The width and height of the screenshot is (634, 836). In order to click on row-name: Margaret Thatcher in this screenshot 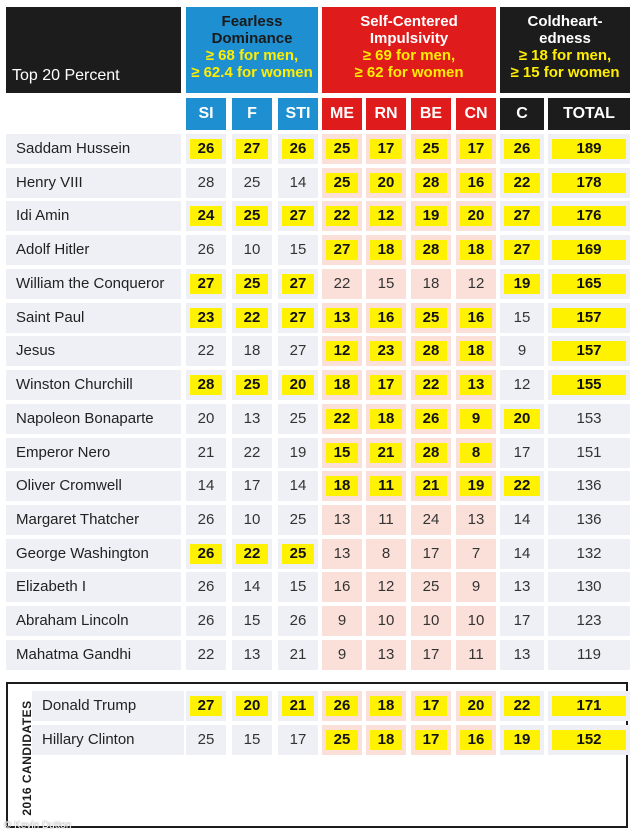, I will do `click(93, 520)`.